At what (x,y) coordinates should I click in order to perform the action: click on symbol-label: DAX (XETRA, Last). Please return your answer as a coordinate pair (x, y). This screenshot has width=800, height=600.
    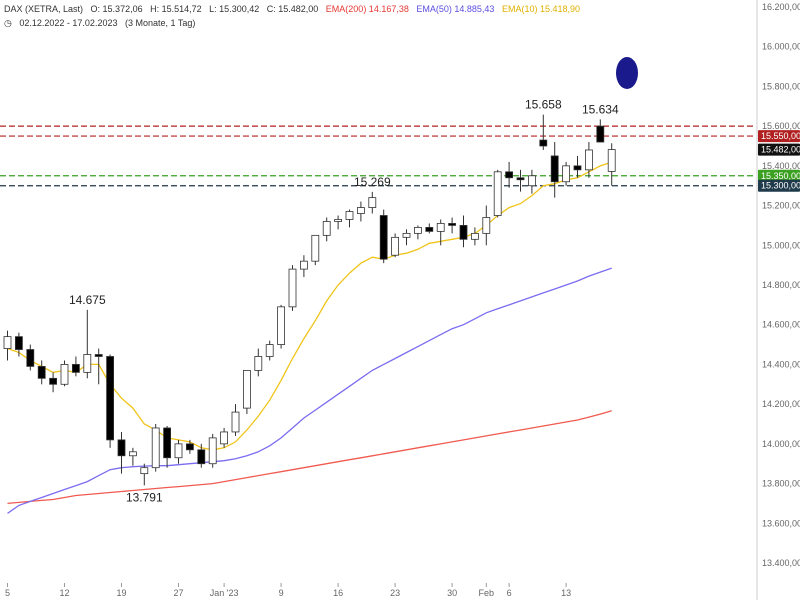
    Looking at the image, I should click on (44, 9).